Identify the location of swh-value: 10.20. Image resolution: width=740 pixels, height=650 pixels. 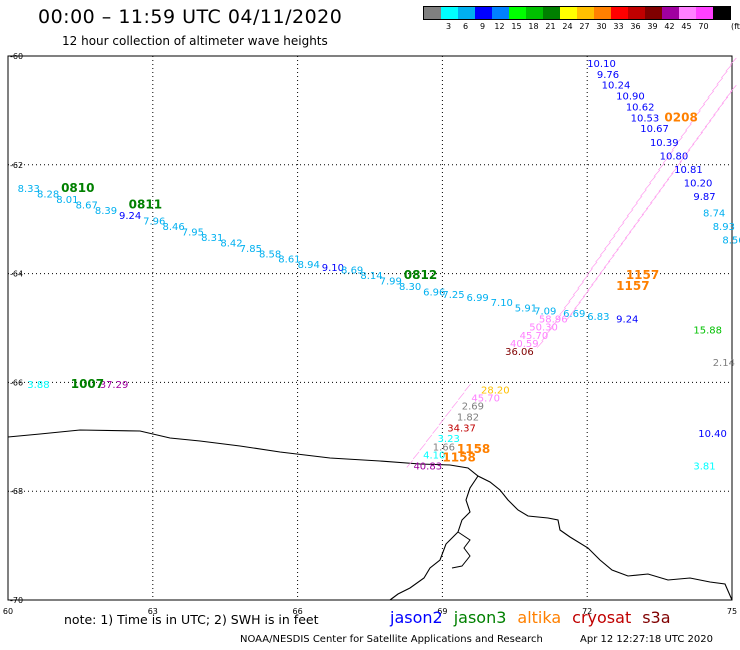
(698, 184).